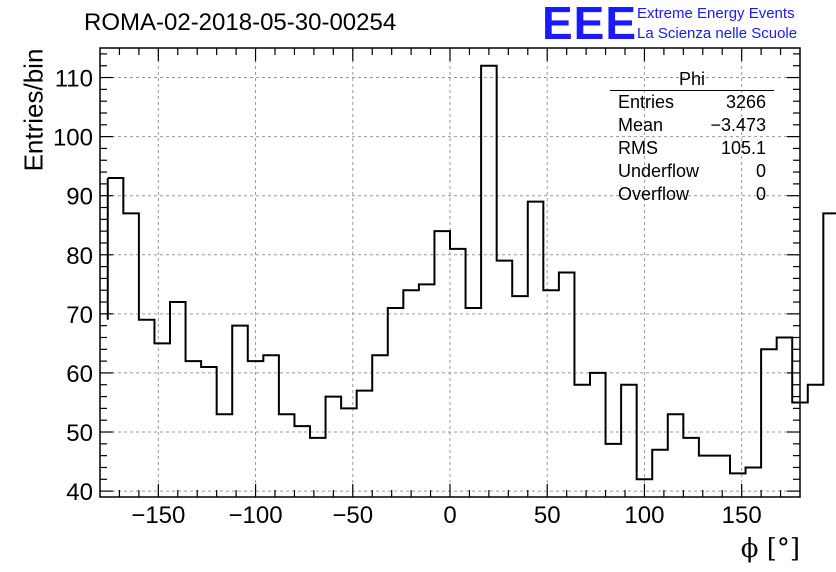  Describe the element at coordinates (641, 125) in the screenshot. I see `stats-label: Mean` at that location.